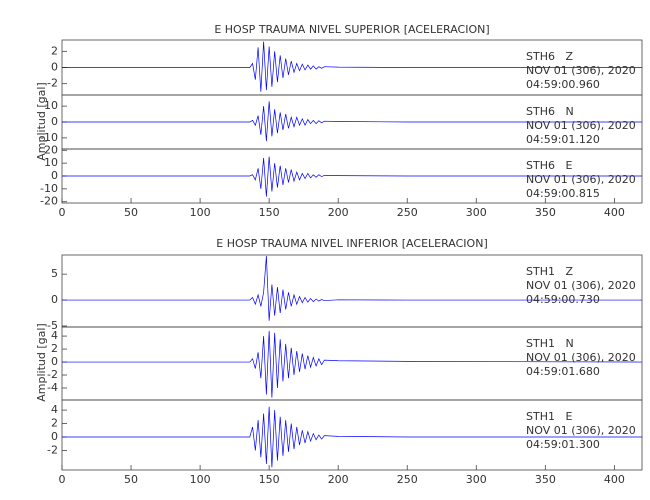  What do you see at coordinates (52, 325) in the screenshot?
I see `y-tick-label: -5` at bounding box center [52, 325].